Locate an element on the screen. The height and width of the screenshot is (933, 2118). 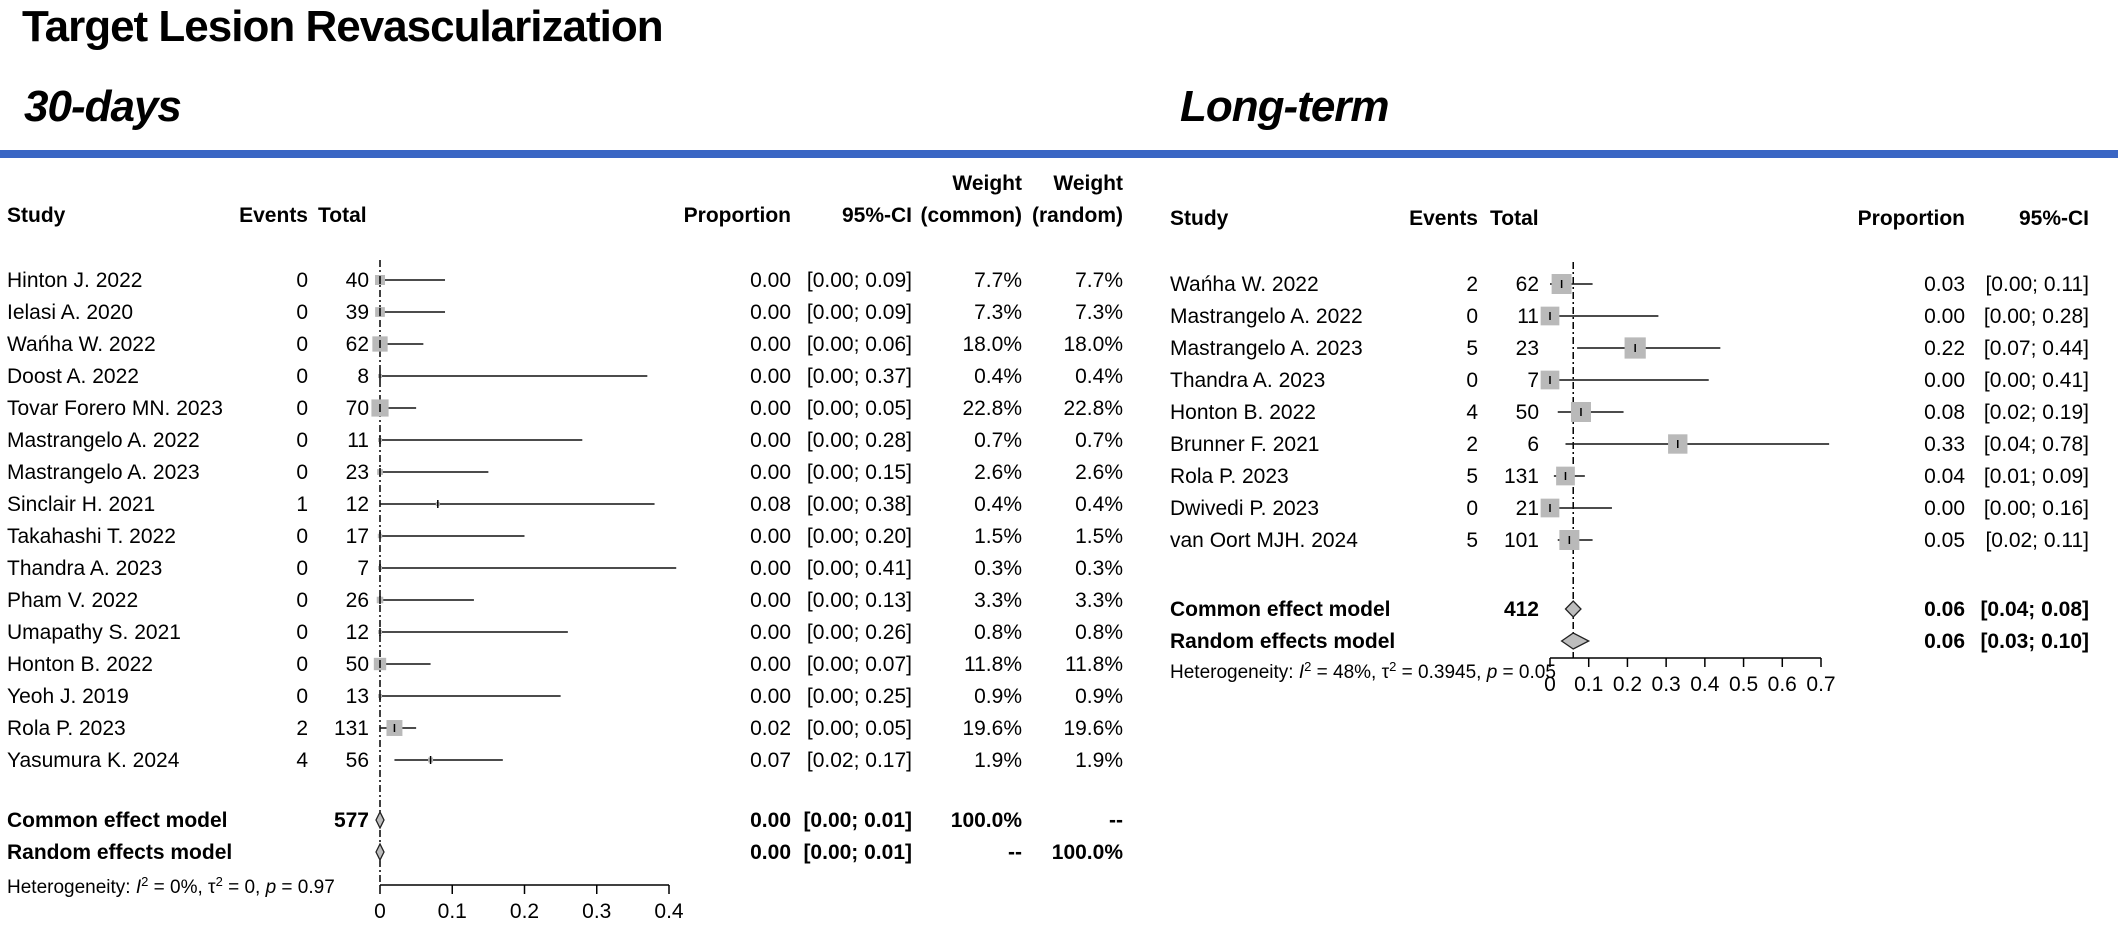
study-events: 4 is located at coordinates (1472, 412).